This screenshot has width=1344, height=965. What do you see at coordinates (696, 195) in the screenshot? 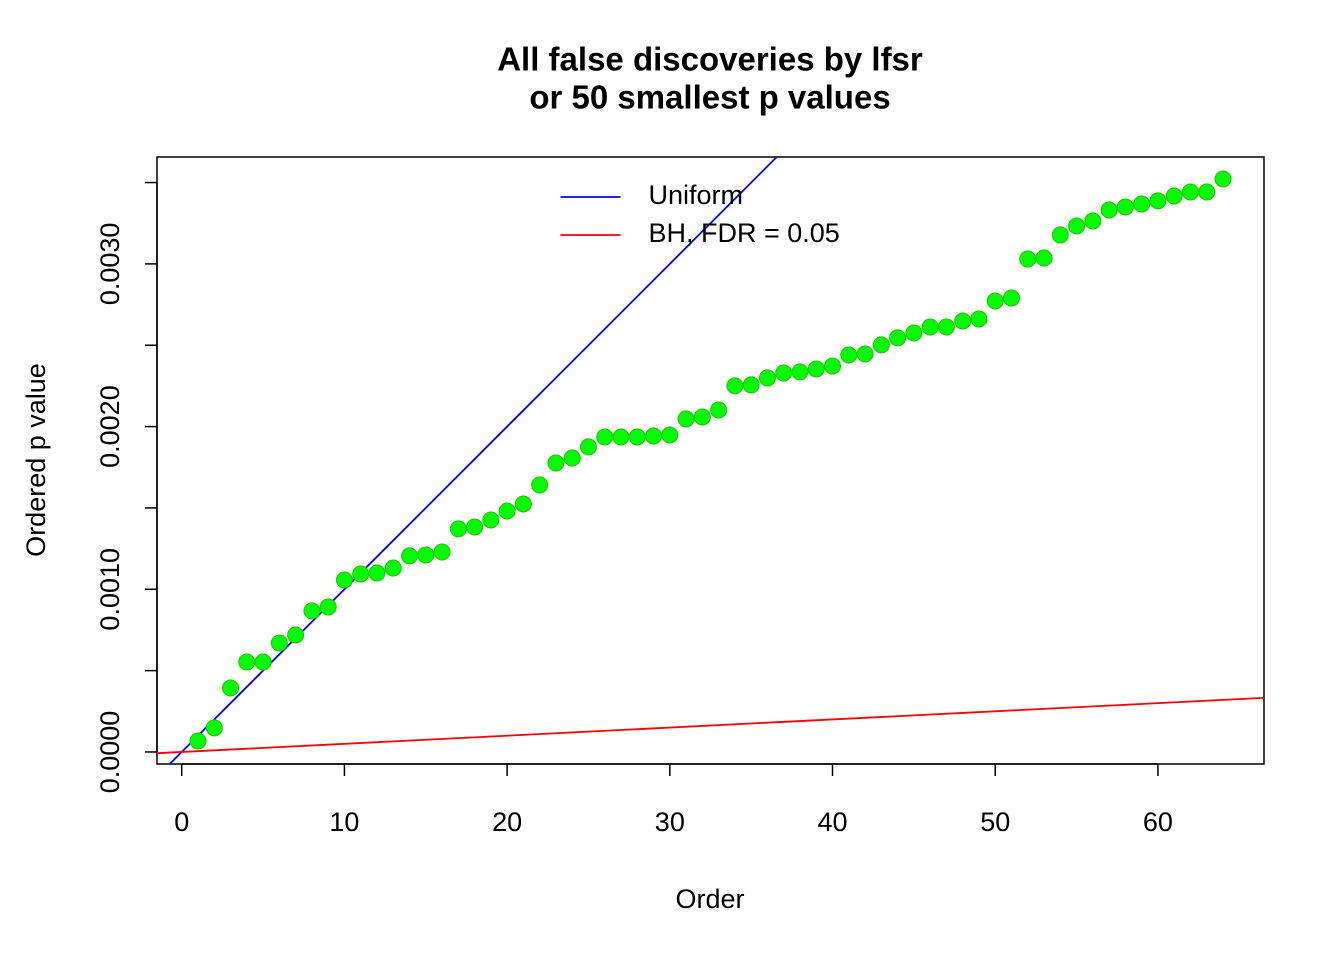
I see `legend-label: Uniform` at bounding box center [696, 195].